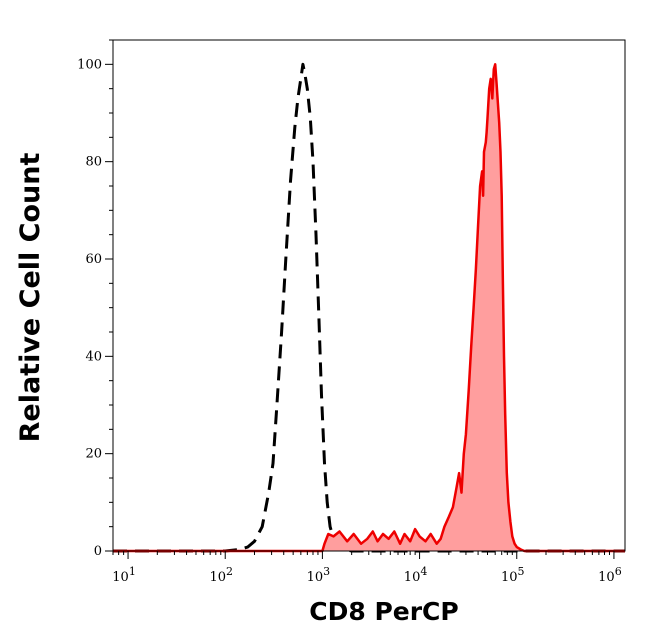  What do you see at coordinates (221, 575) in the screenshot?
I see `x-tick-label: 10²` at bounding box center [221, 575].